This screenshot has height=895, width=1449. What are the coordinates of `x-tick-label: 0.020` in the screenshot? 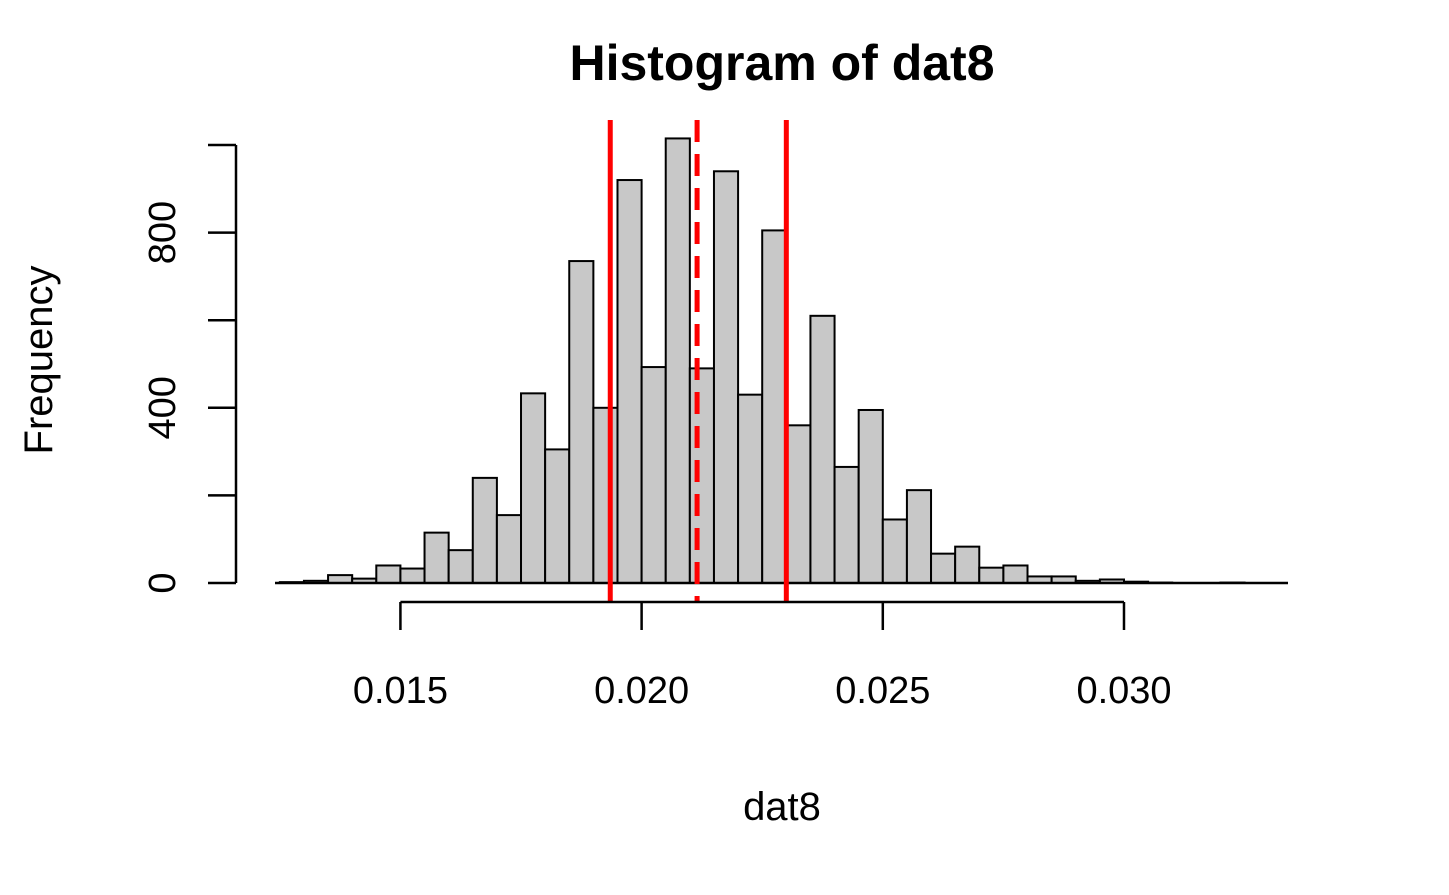 It's located at (641, 691).